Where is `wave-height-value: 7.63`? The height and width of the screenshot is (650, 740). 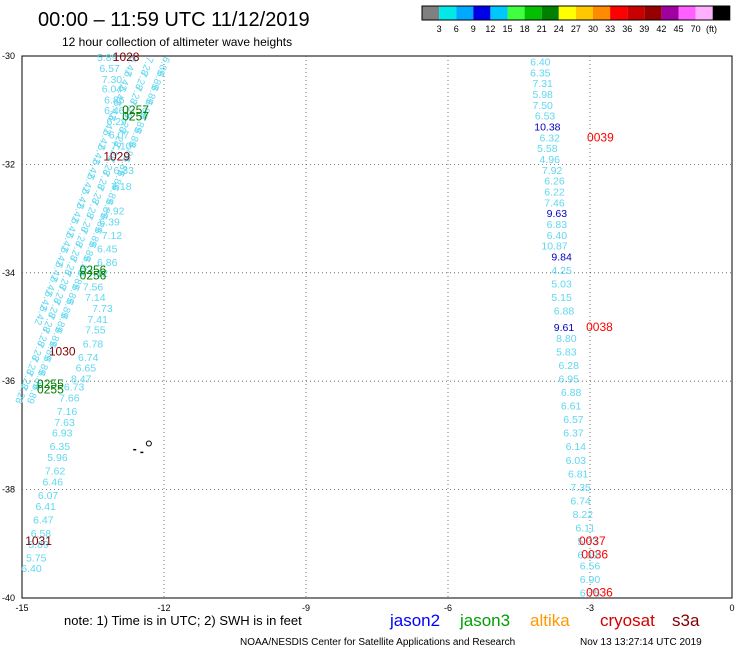
wave-height-value: 7.63 is located at coordinates (64, 423).